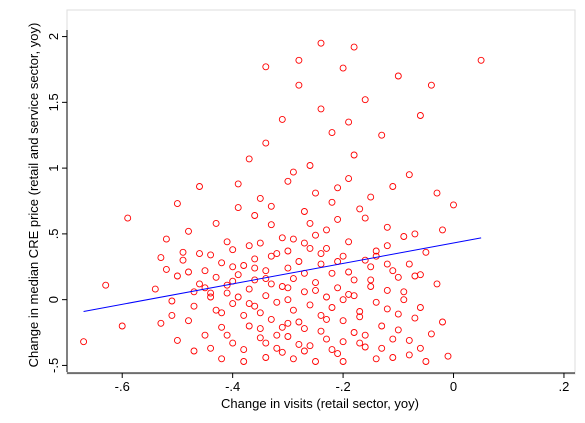 The height and width of the screenshot is (423, 585). Describe the element at coordinates (53, 299) in the screenshot. I see `y-tick-label: 0` at that location.